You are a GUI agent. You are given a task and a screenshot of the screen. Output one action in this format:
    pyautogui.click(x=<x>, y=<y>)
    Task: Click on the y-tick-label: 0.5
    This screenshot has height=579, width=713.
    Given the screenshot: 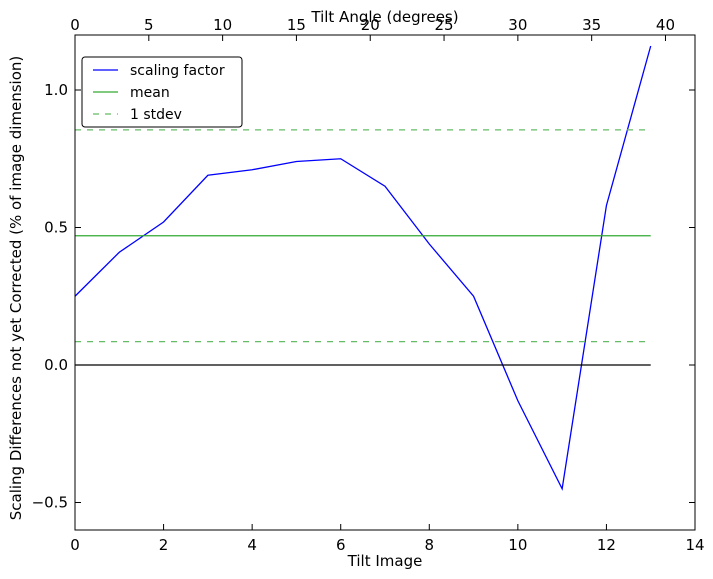 What is the action you would take?
    pyautogui.click(x=56, y=228)
    